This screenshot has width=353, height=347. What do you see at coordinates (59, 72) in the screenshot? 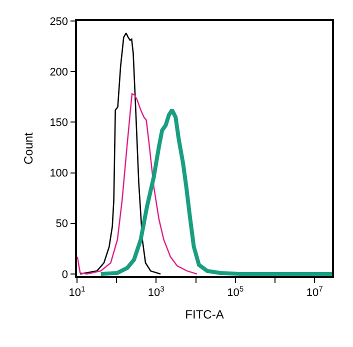
I see `y-tick-label: 200` at bounding box center [59, 72].